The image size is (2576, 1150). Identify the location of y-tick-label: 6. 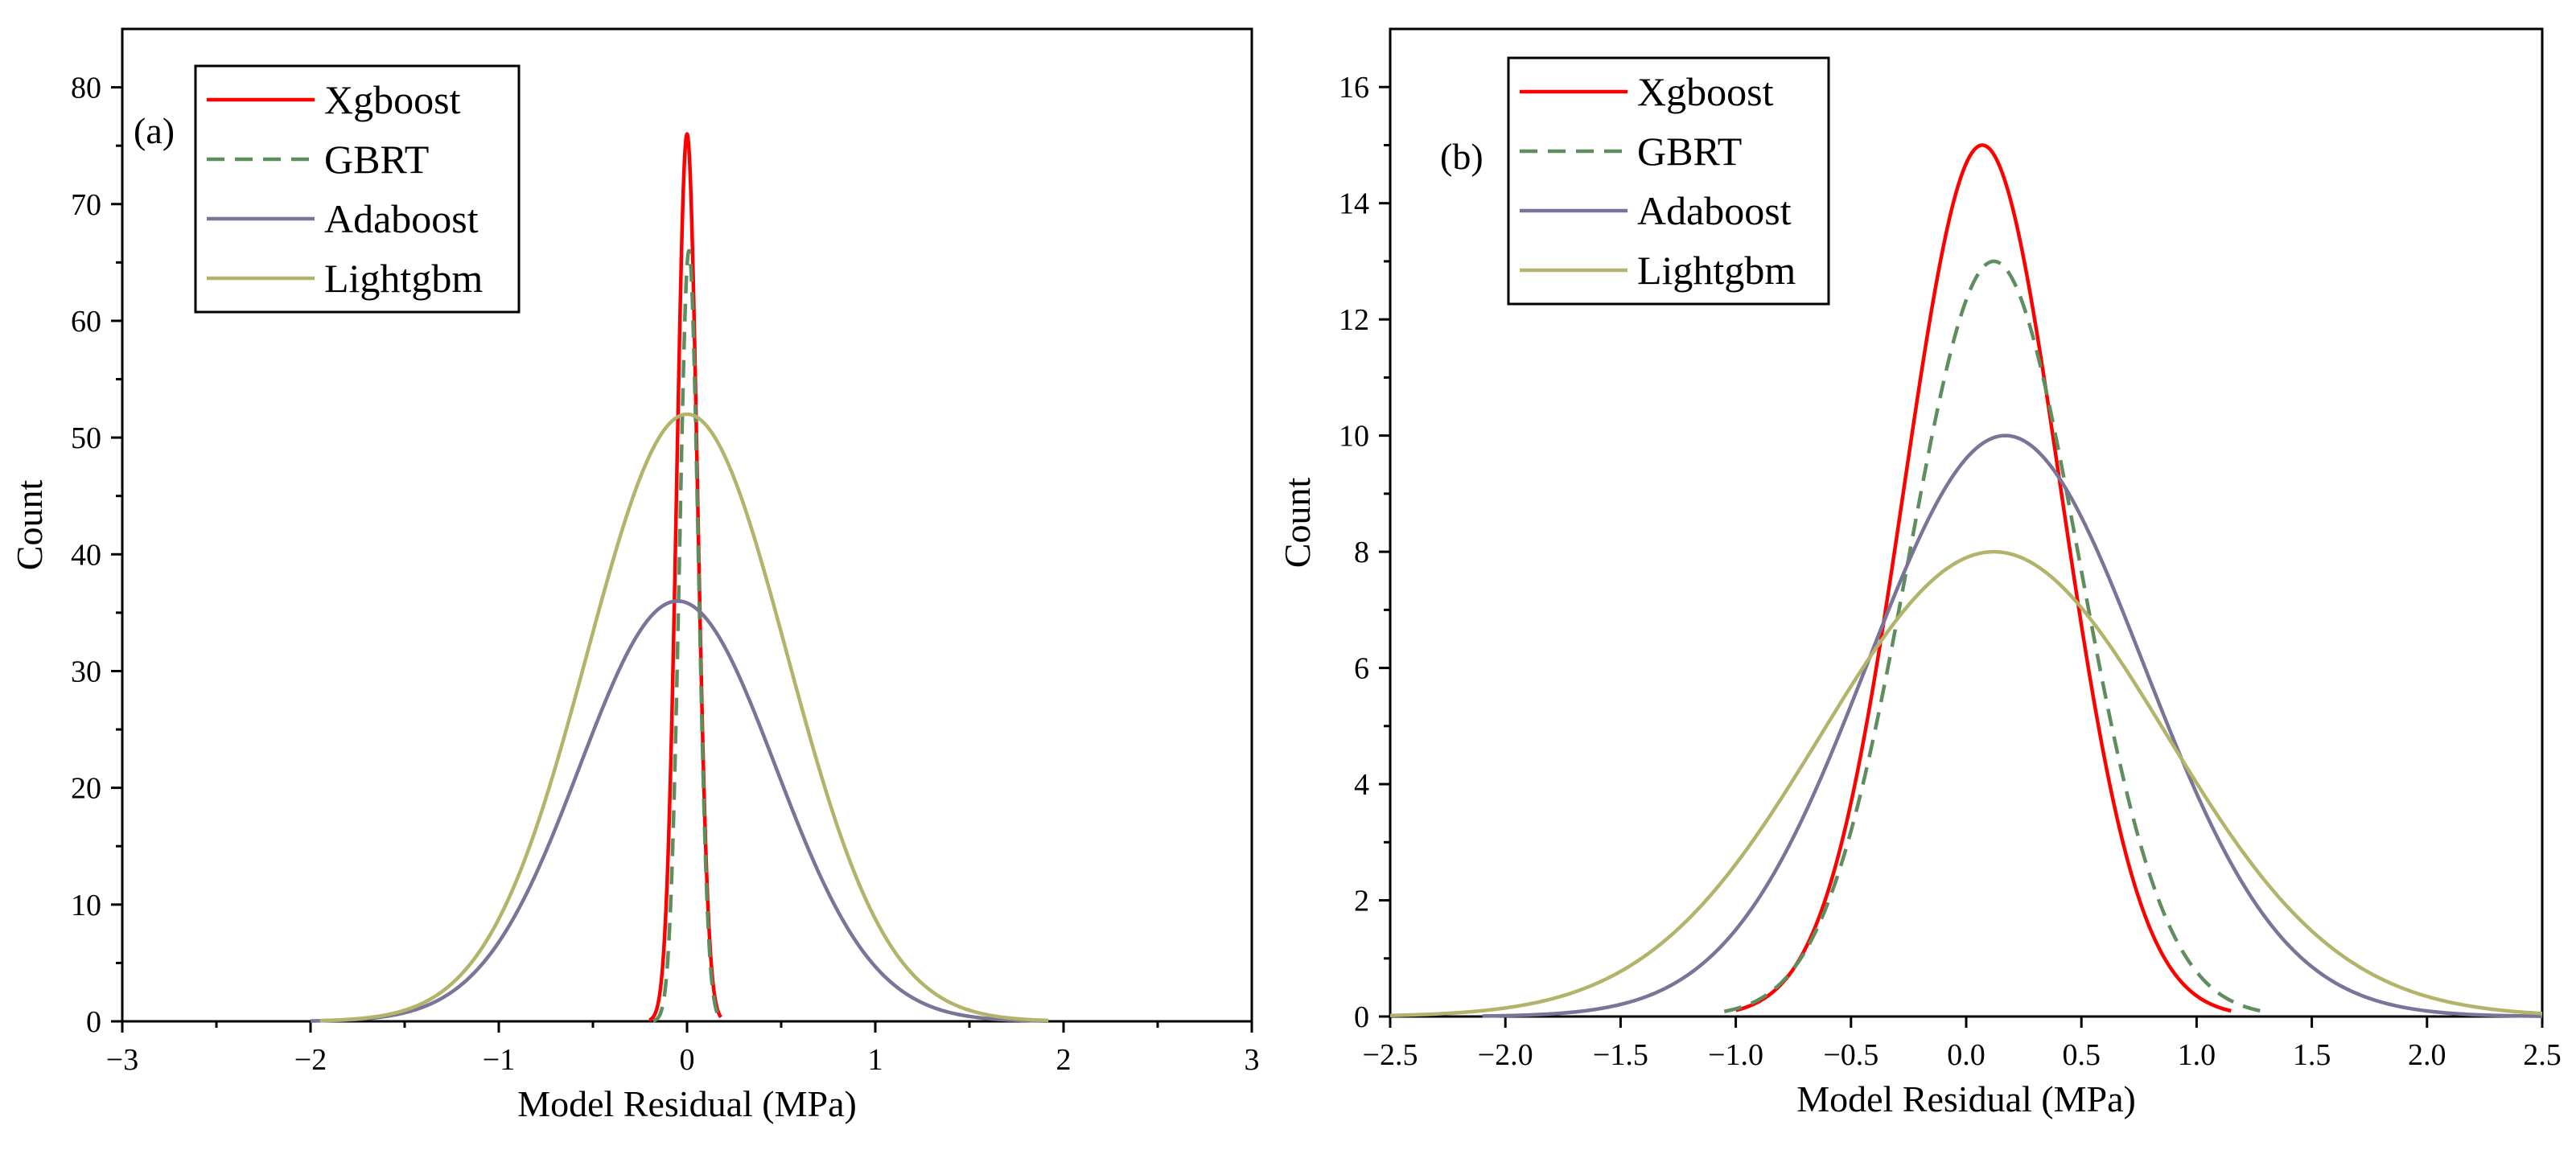
(1361, 669).